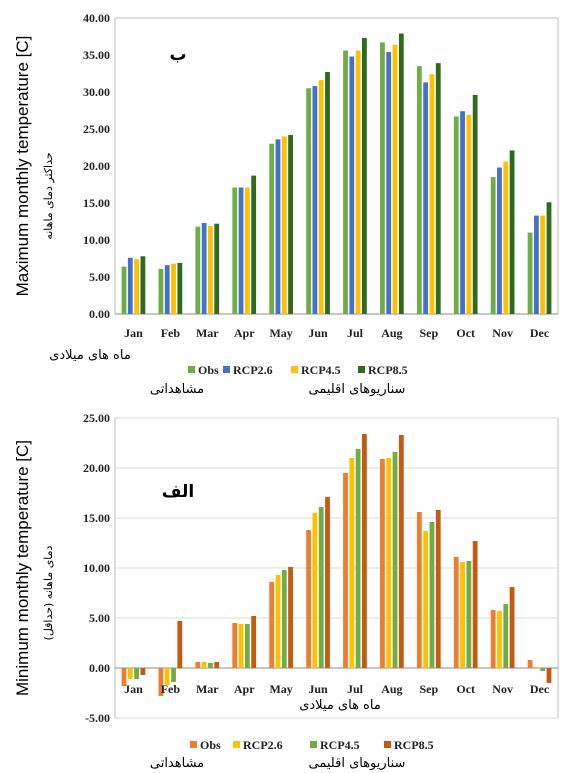  I want to click on x-tick-label: Aug, so click(391, 333).